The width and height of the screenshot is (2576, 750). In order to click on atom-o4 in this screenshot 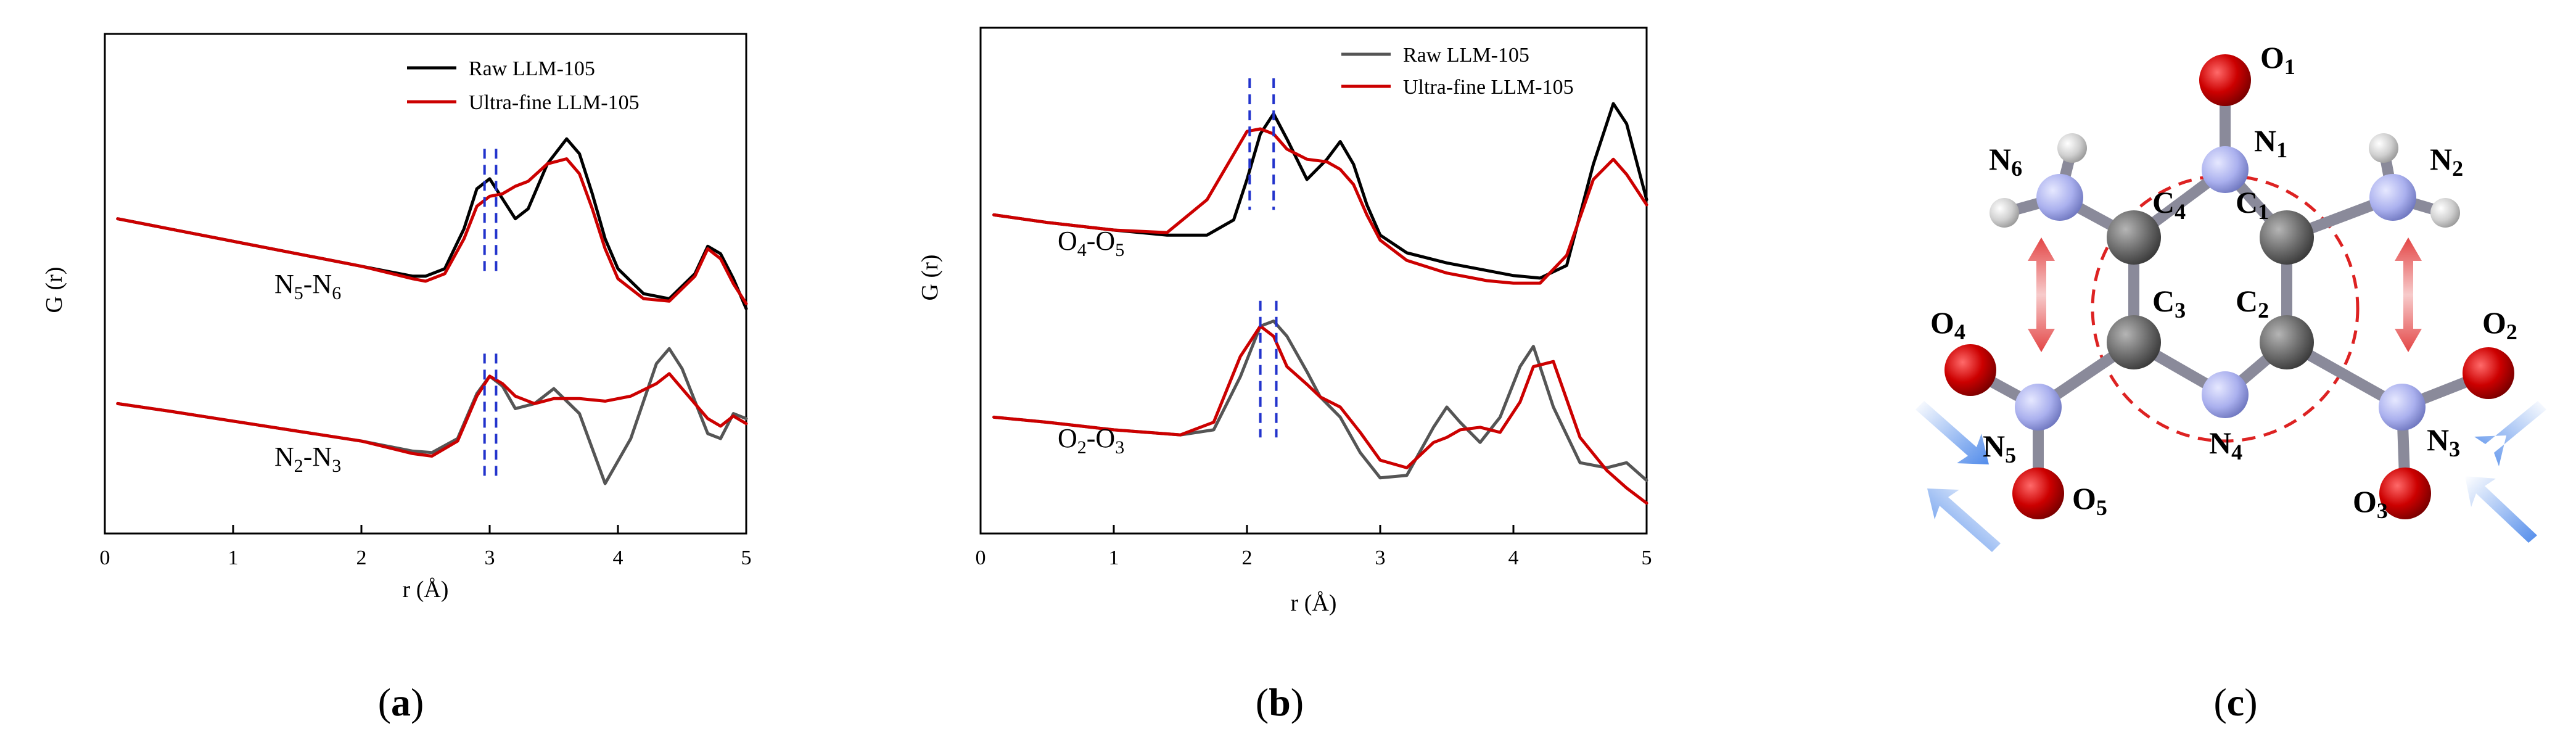, I will do `click(1970, 370)`.